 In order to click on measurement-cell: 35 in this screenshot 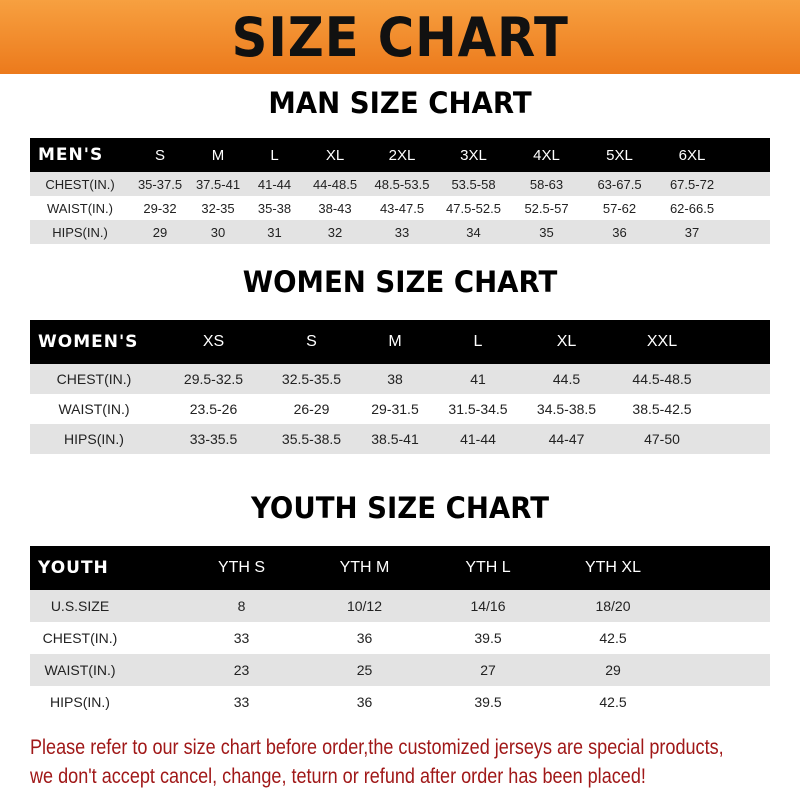, I will do `click(546, 232)`.